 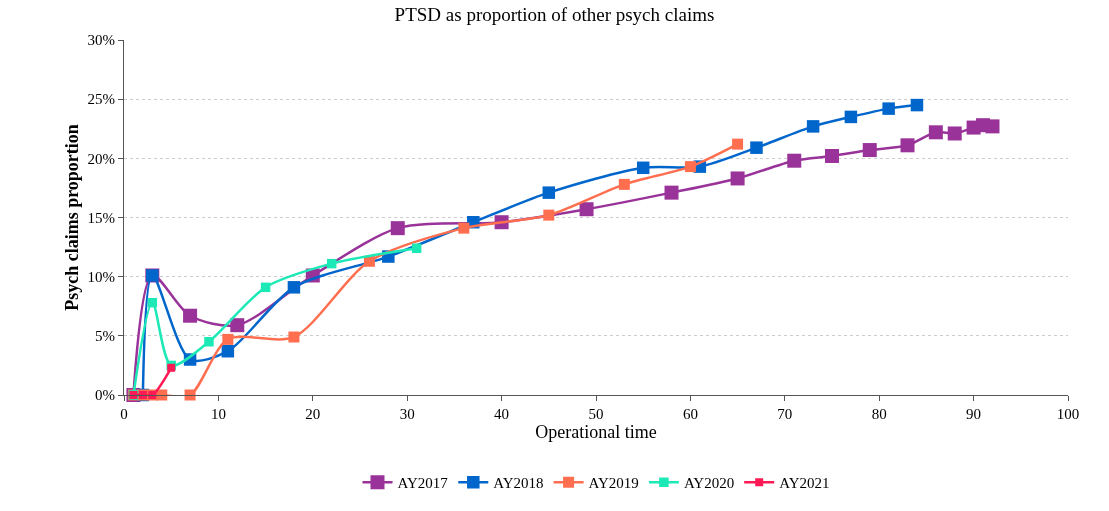 I want to click on legend-label: AY2019, so click(x=613, y=483).